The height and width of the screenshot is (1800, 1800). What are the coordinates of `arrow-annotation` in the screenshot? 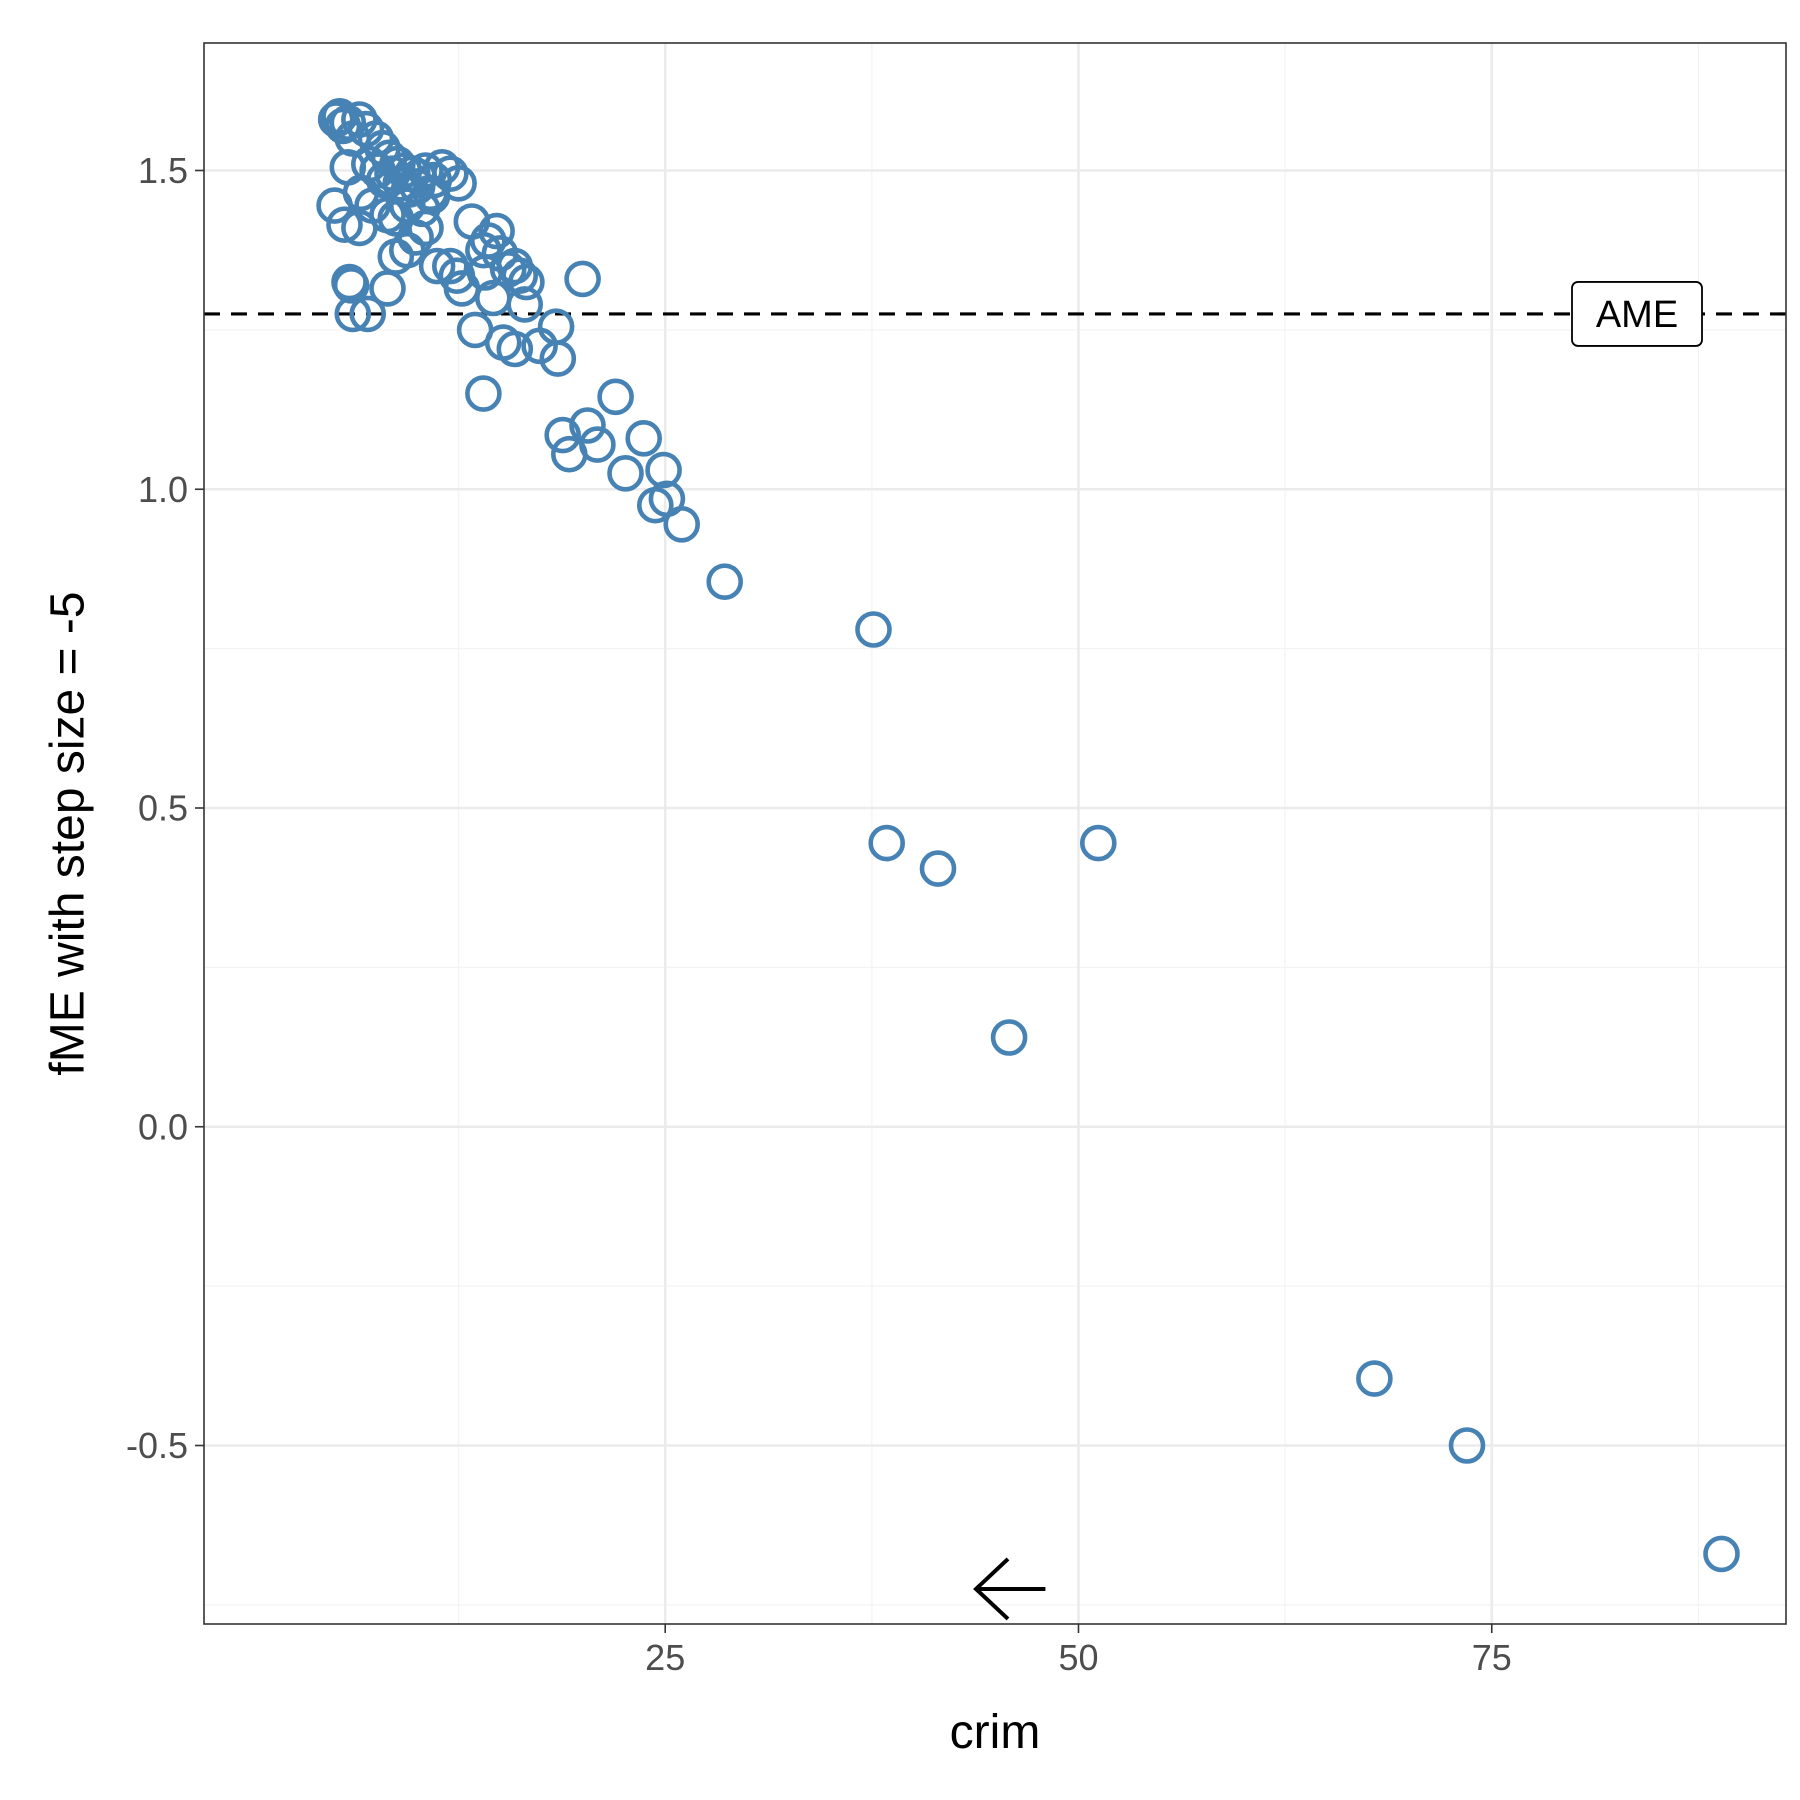 It's located at (1009, 1589).